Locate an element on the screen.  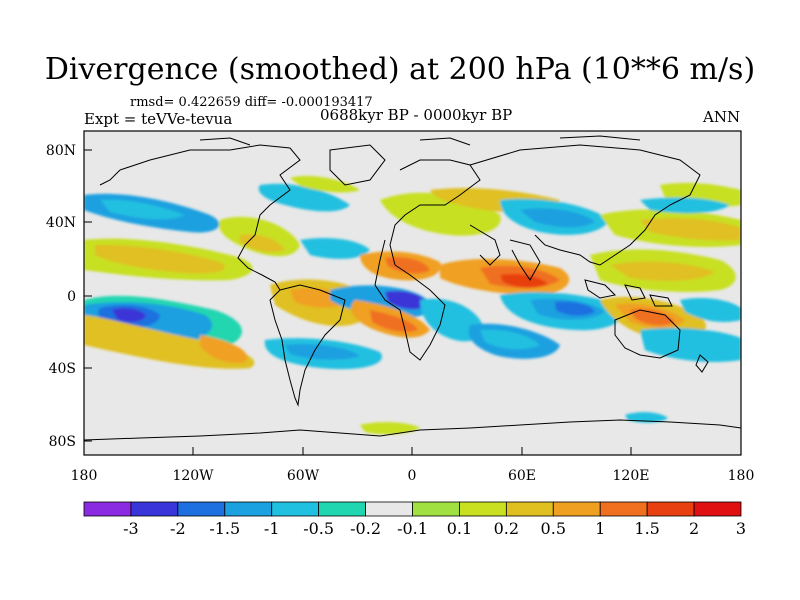
colorbar-label: -2 is located at coordinates (178, 528).